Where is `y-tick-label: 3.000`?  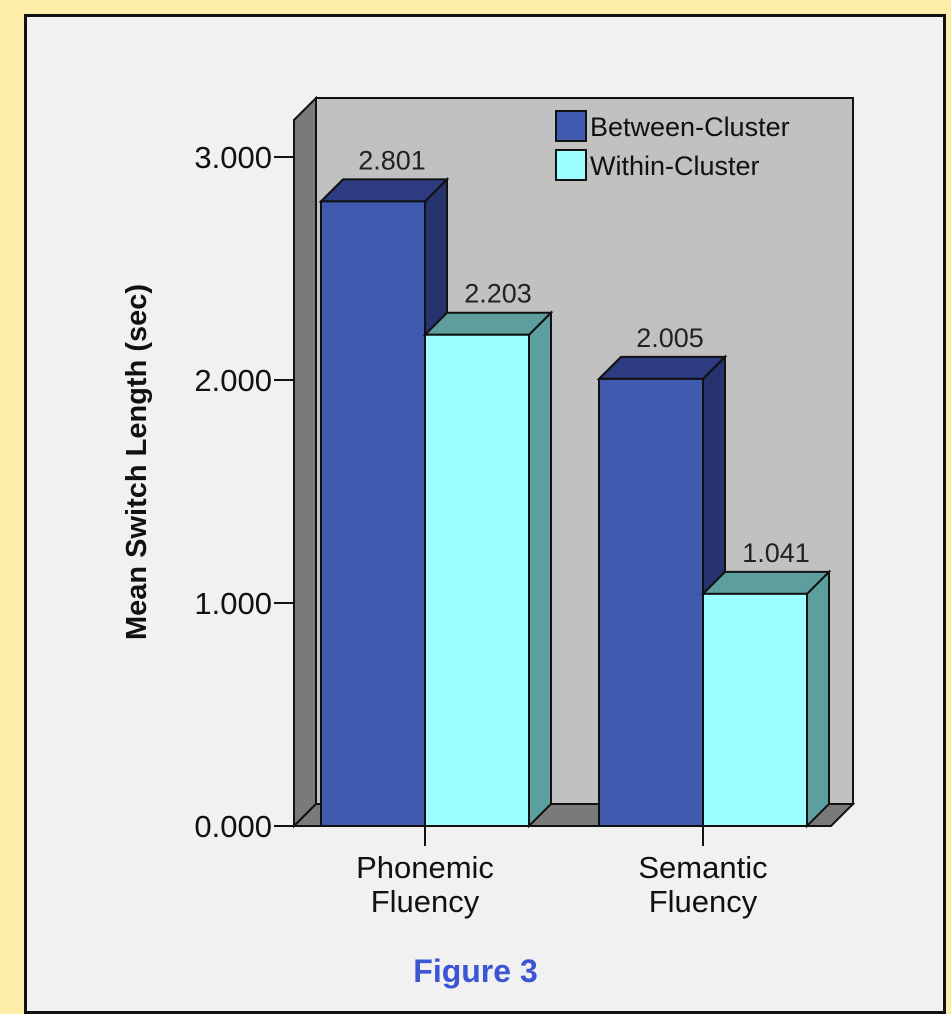 y-tick-label: 3.000 is located at coordinates (233, 157).